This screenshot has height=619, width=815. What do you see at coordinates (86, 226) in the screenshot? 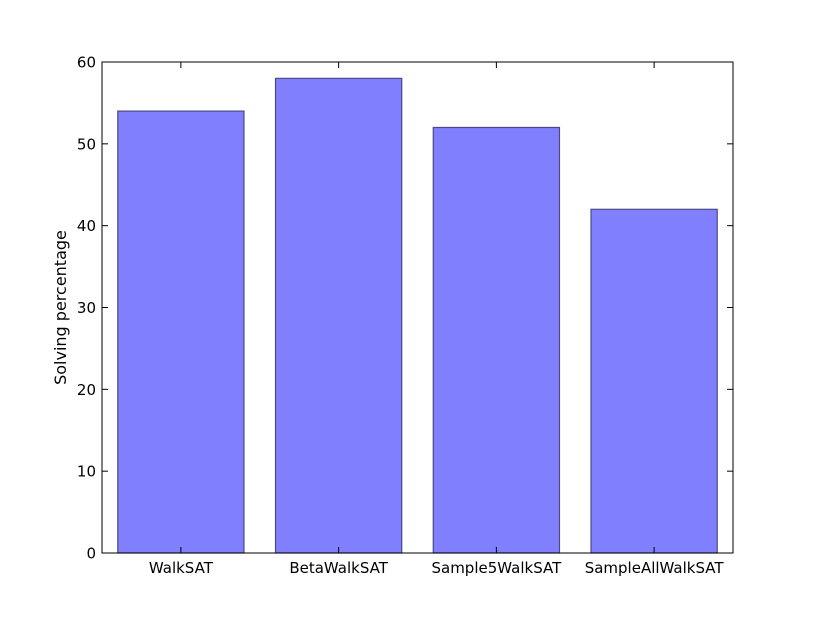
I see `y-tick-label: 40` at bounding box center [86, 226].